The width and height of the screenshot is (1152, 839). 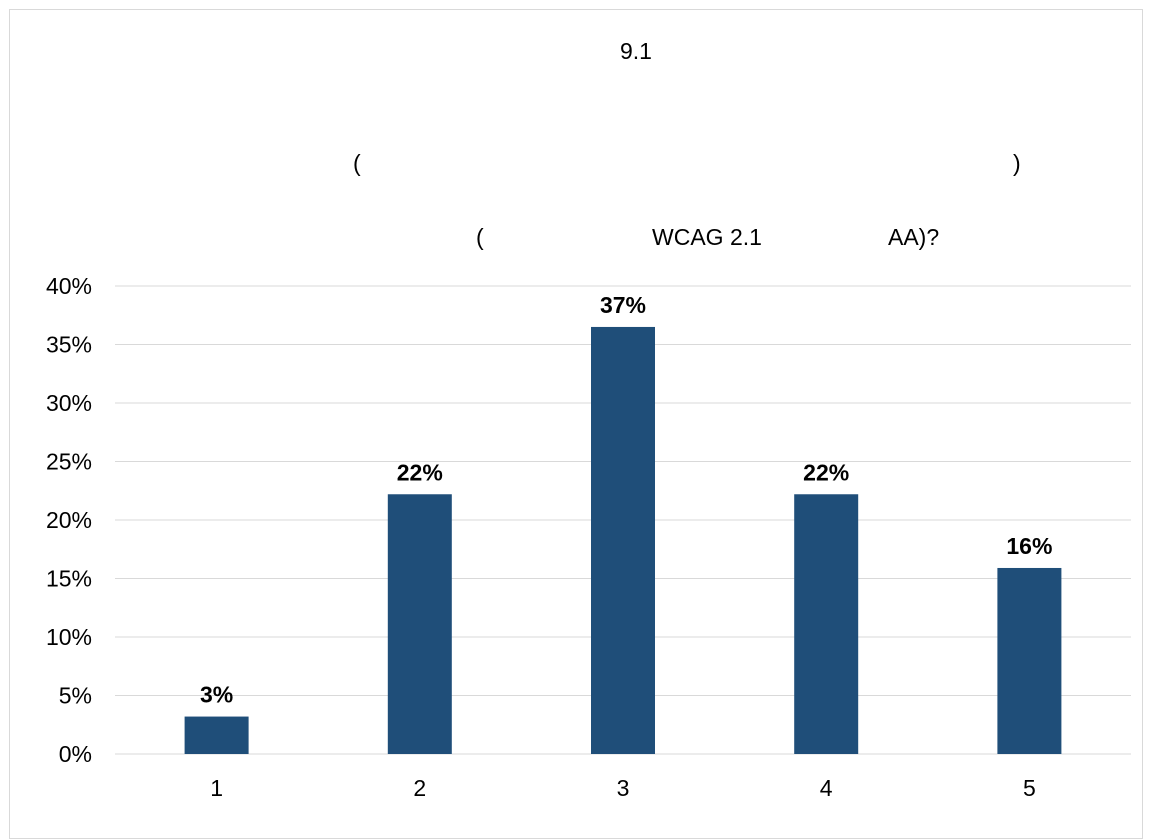 What do you see at coordinates (75, 754) in the screenshot?
I see `y-tick-label: 0%` at bounding box center [75, 754].